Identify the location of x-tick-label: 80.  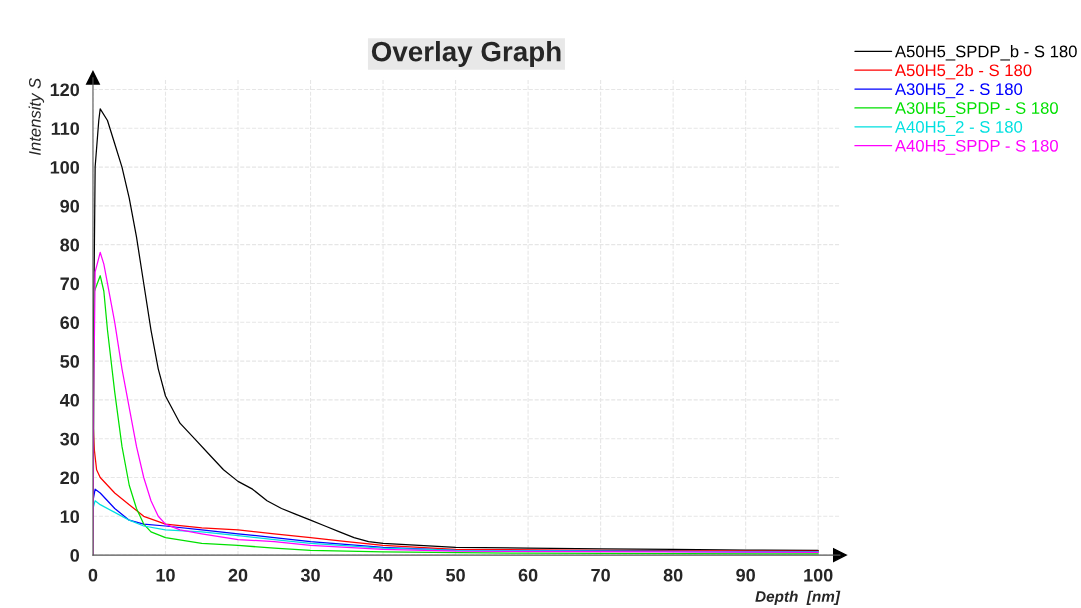
(673, 575).